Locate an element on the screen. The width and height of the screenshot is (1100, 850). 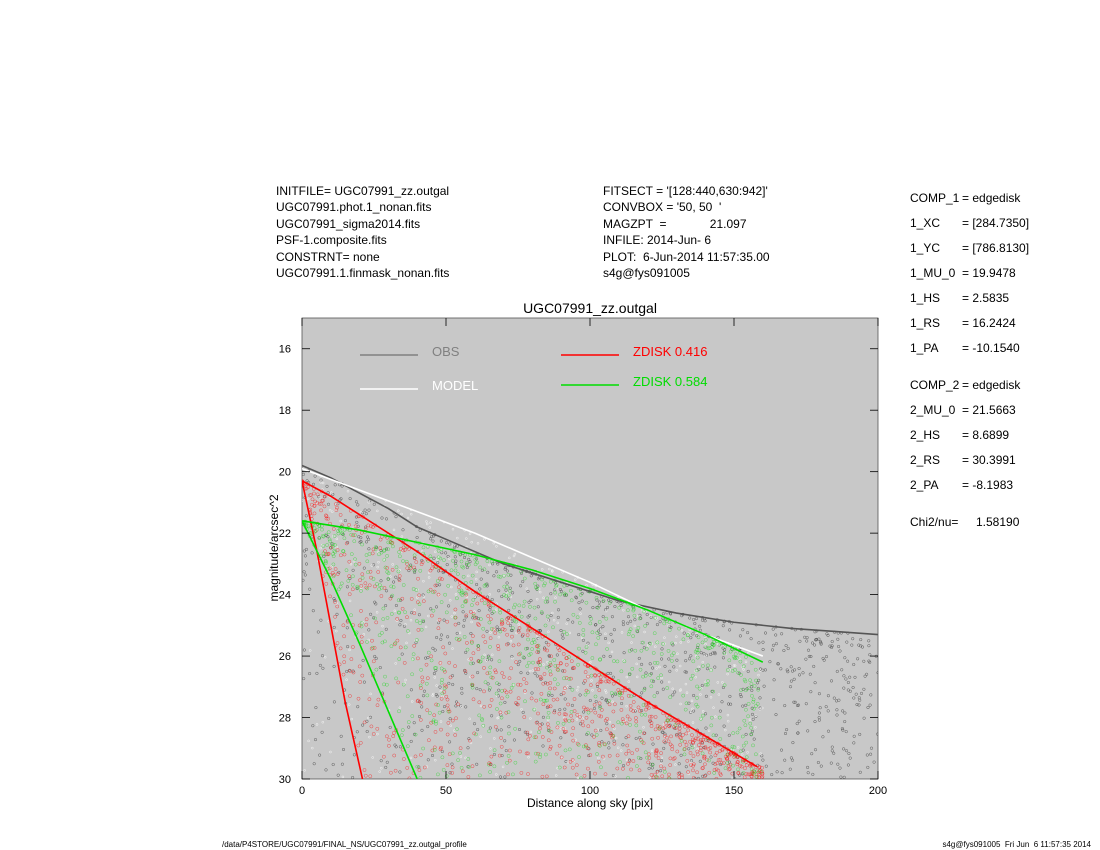
param-key: 1_PA is located at coordinates (924, 348).